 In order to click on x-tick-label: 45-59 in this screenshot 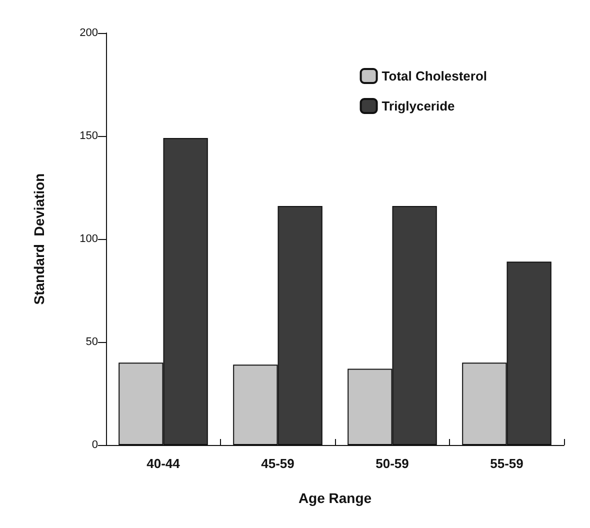, I will do `click(277, 463)`.